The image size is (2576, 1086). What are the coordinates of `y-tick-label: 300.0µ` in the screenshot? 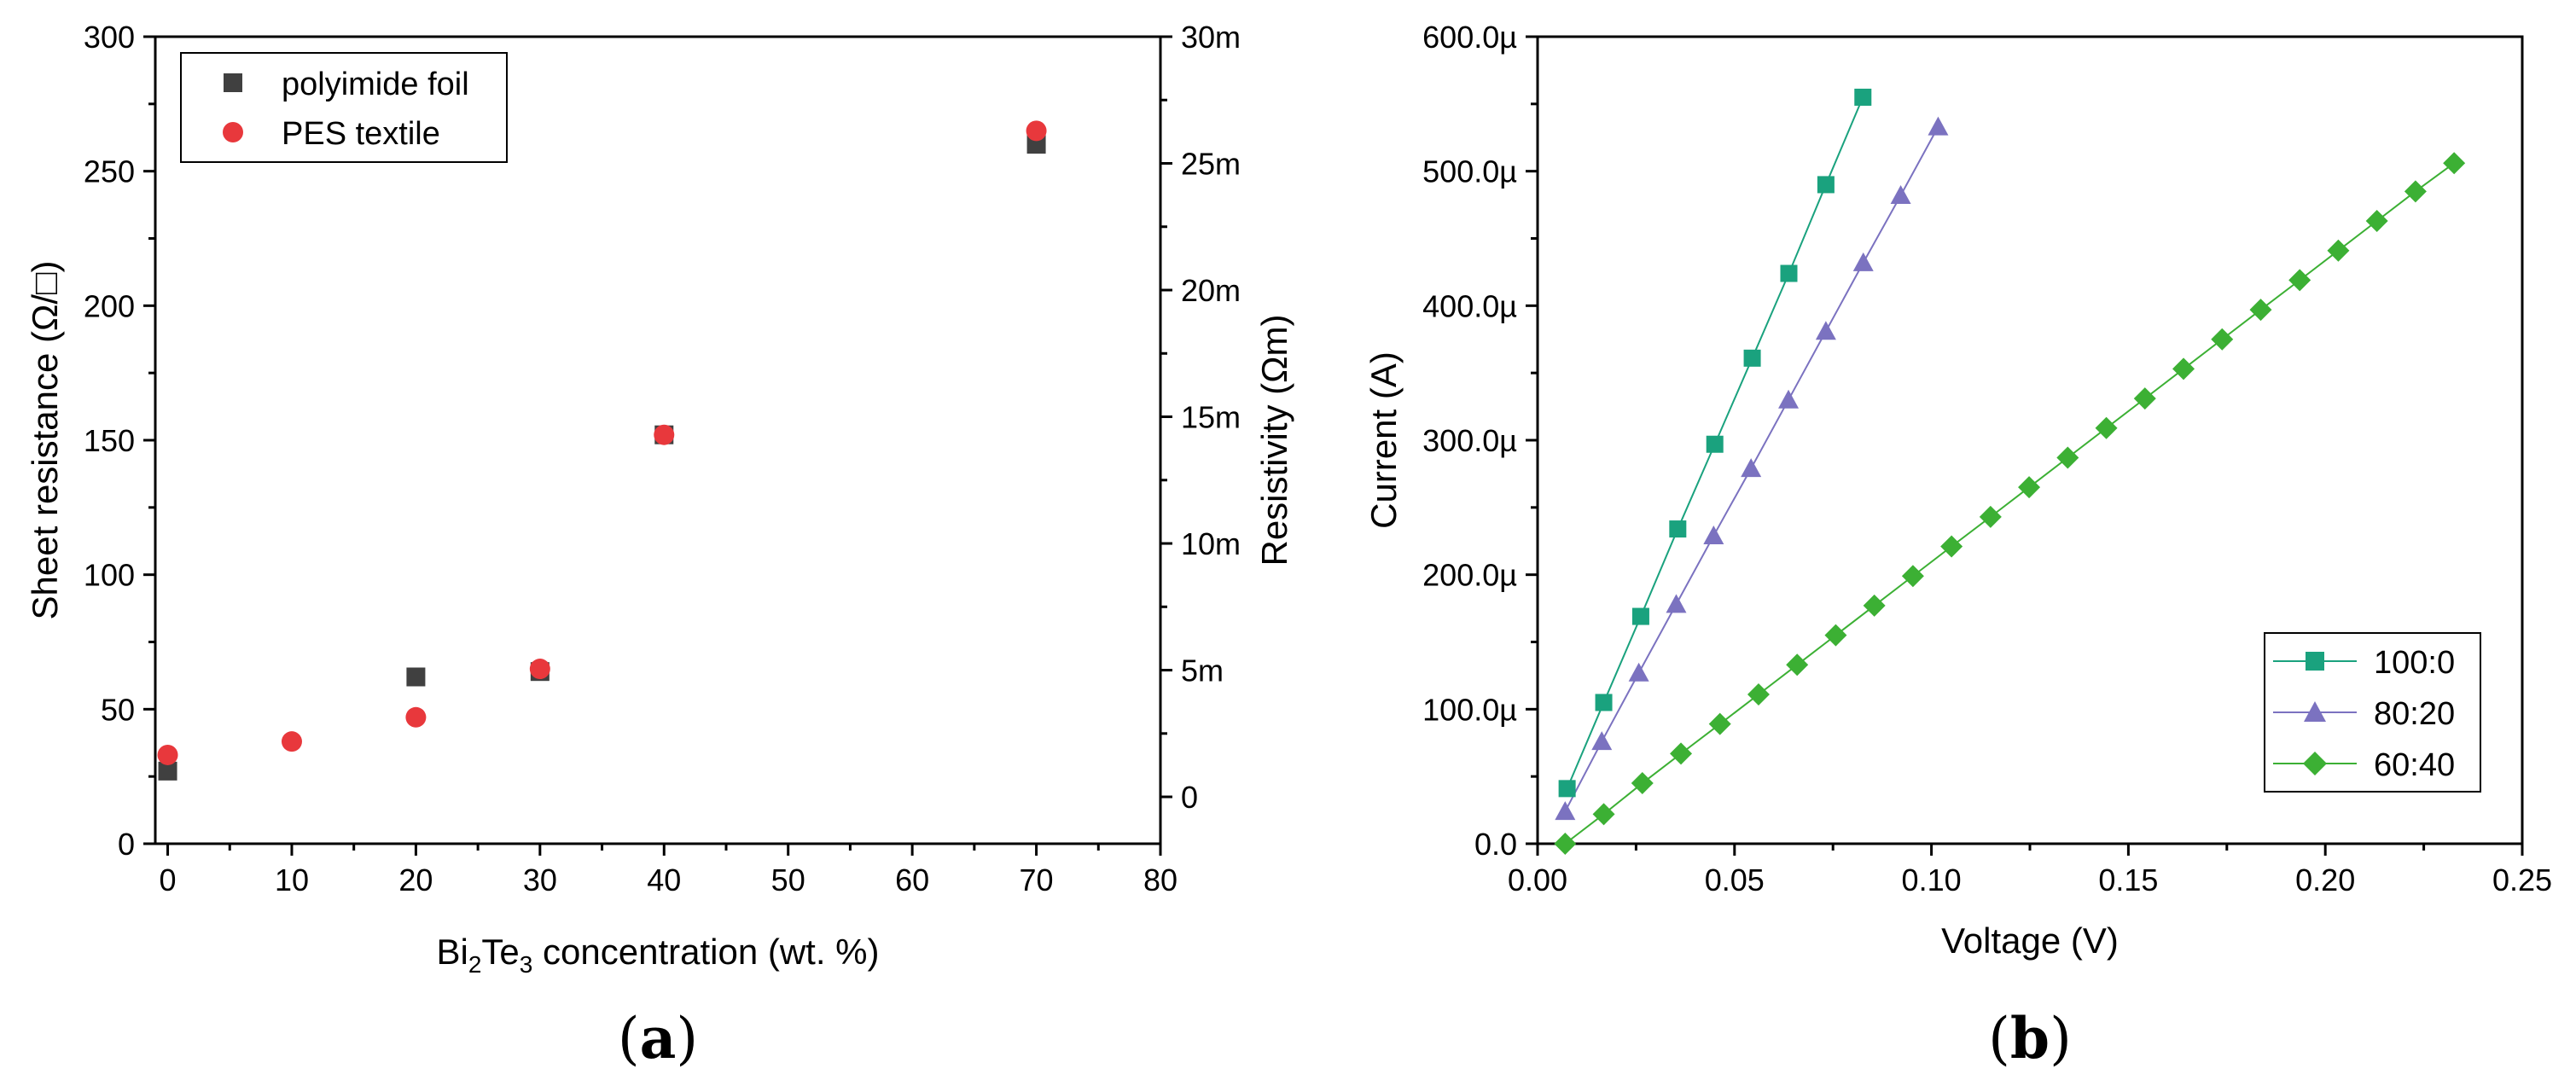 It's located at (1469, 440).